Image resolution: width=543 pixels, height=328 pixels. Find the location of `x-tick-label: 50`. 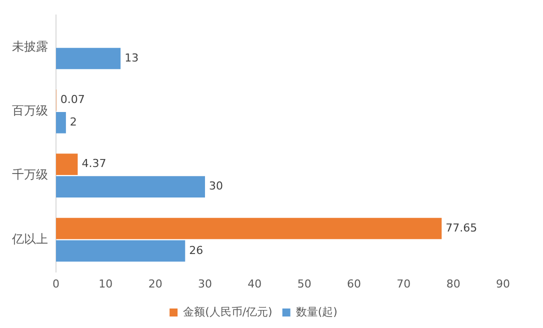

x-tick-label: 50 is located at coordinates (304, 283).